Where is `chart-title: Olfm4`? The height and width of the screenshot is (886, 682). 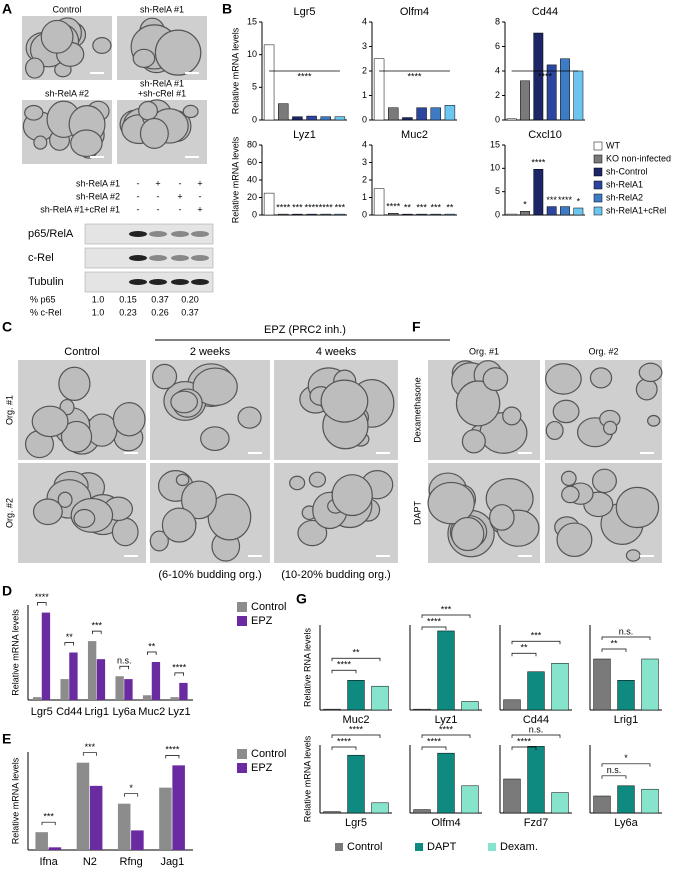
chart-title: Olfm4 is located at coordinates (414, 12).